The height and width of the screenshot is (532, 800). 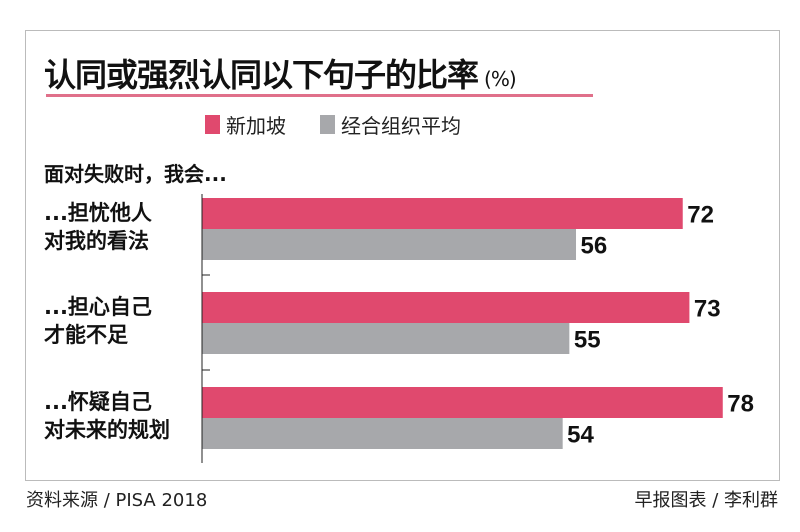 I want to click on category-label: ...怀疑自己 对未来的规划, so click(x=107, y=416).